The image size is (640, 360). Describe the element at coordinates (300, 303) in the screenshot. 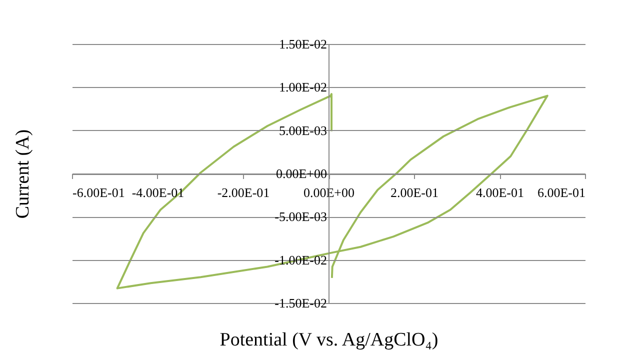

I see `y-tick-label: -1.50E-02` at that location.